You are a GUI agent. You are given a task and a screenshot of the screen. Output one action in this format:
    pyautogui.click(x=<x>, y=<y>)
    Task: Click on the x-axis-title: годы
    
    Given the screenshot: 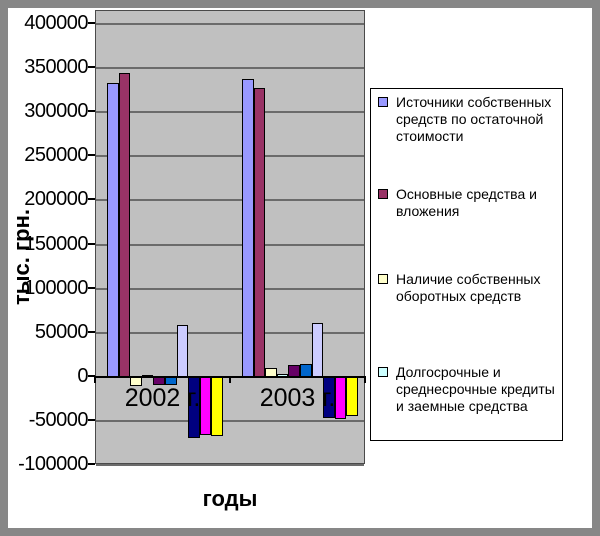 What is the action you would take?
    pyautogui.click(x=230, y=498)
    